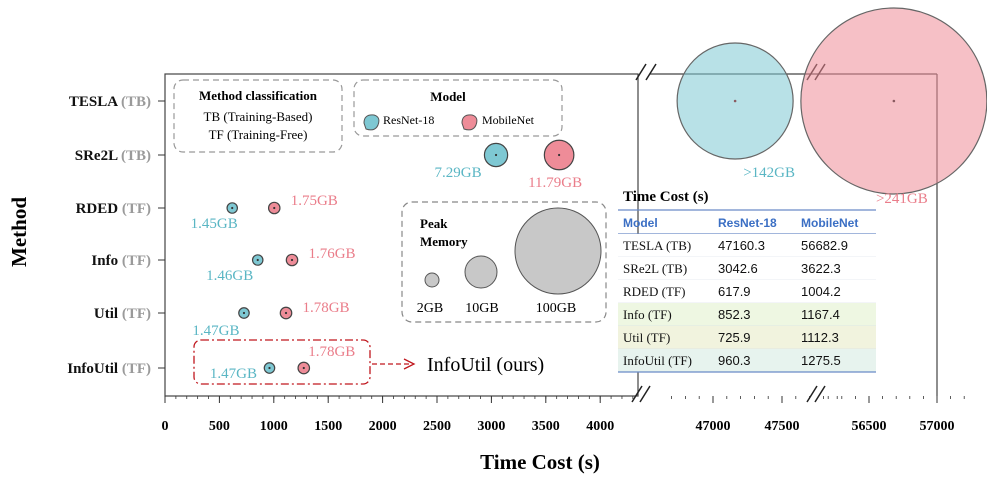  What do you see at coordinates (640, 223) in the screenshot?
I see `table-header: Model` at bounding box center [640, 223].